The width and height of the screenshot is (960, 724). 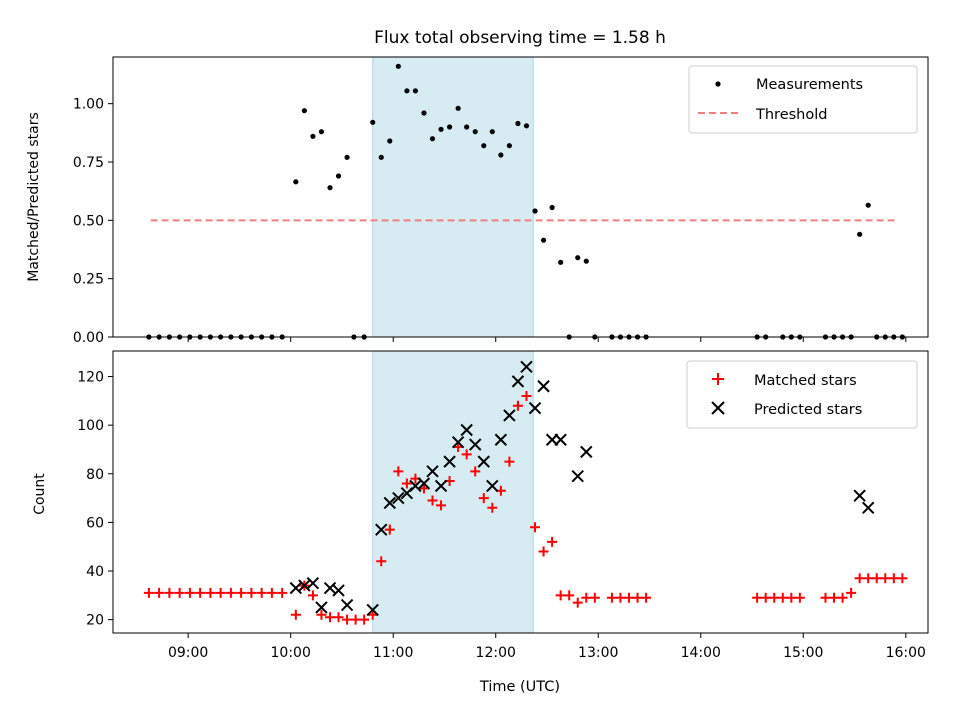 I want to click on y-tick-label: 0.25, so click(x=88, y=280).